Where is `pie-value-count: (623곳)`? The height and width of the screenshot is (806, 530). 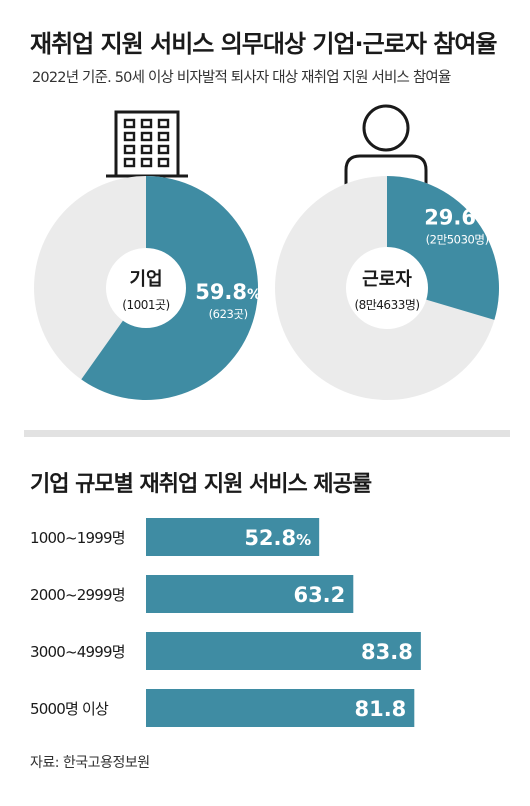
pie-value-count: (623곳) is located at coordinates (228, 314).